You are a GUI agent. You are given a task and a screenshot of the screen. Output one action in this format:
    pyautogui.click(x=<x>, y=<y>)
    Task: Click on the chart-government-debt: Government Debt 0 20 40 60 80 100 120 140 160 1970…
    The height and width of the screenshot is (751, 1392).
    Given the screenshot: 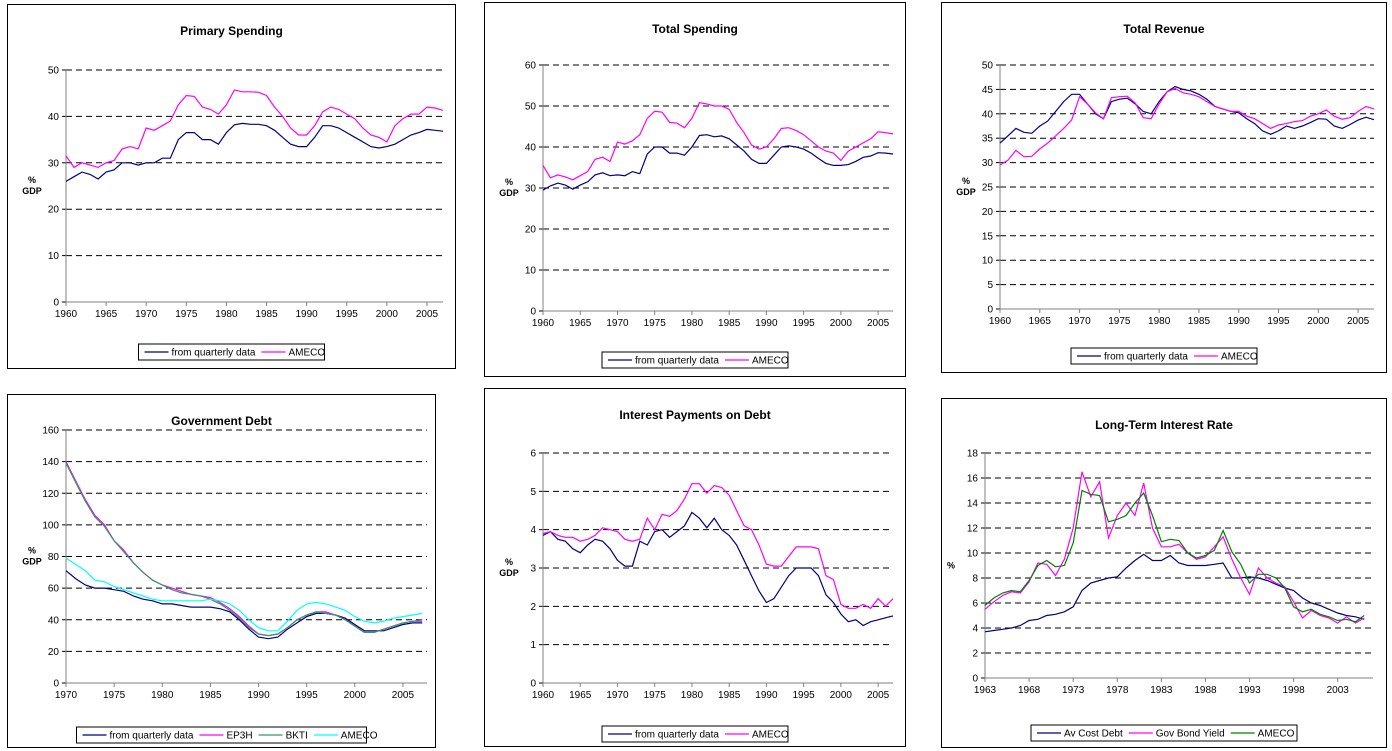 What is the action you would take?
    pyautogui.click(x=224, y=579)
    